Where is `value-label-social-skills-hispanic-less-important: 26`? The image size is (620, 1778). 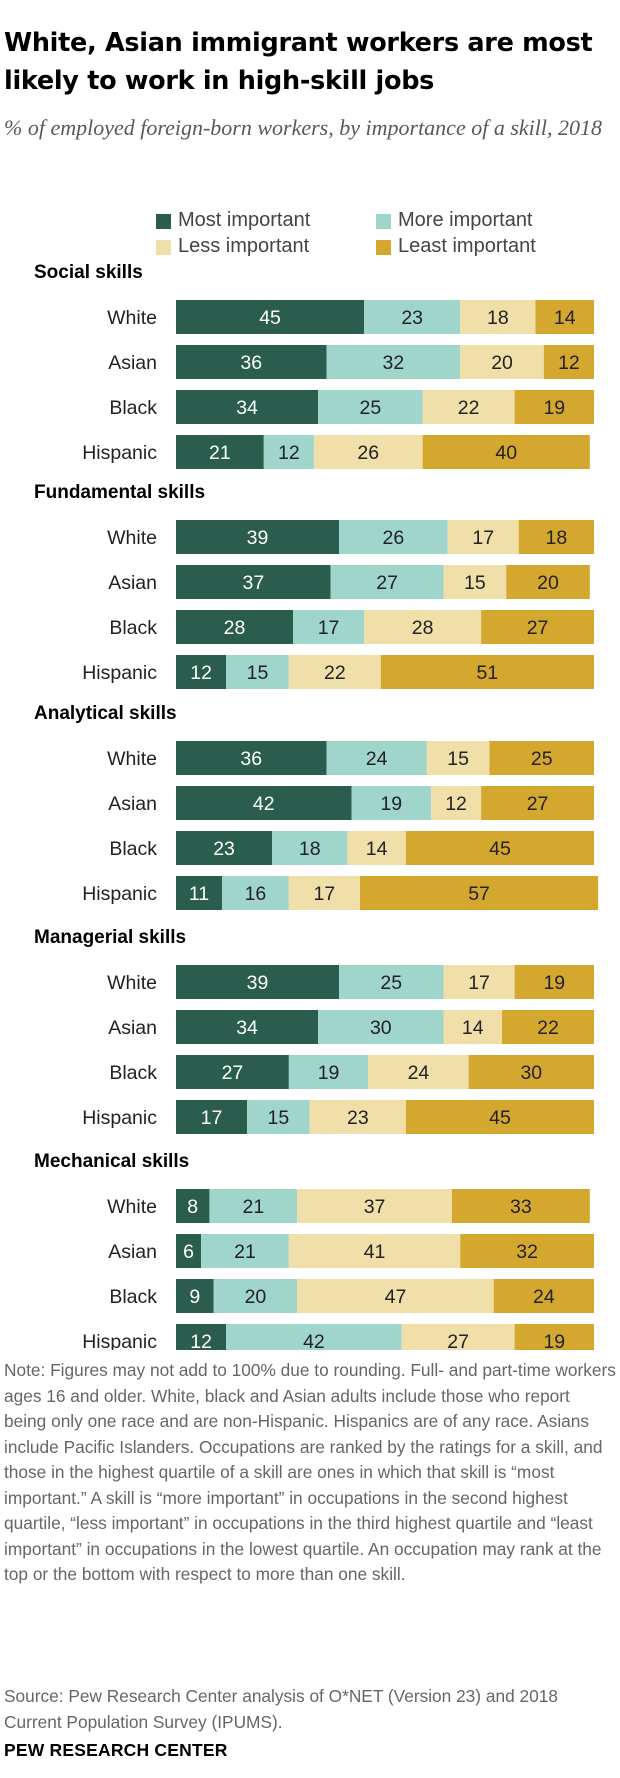
value-label-social-skills-hispanic-less-important: 26 is located at coordinates (368, 453).